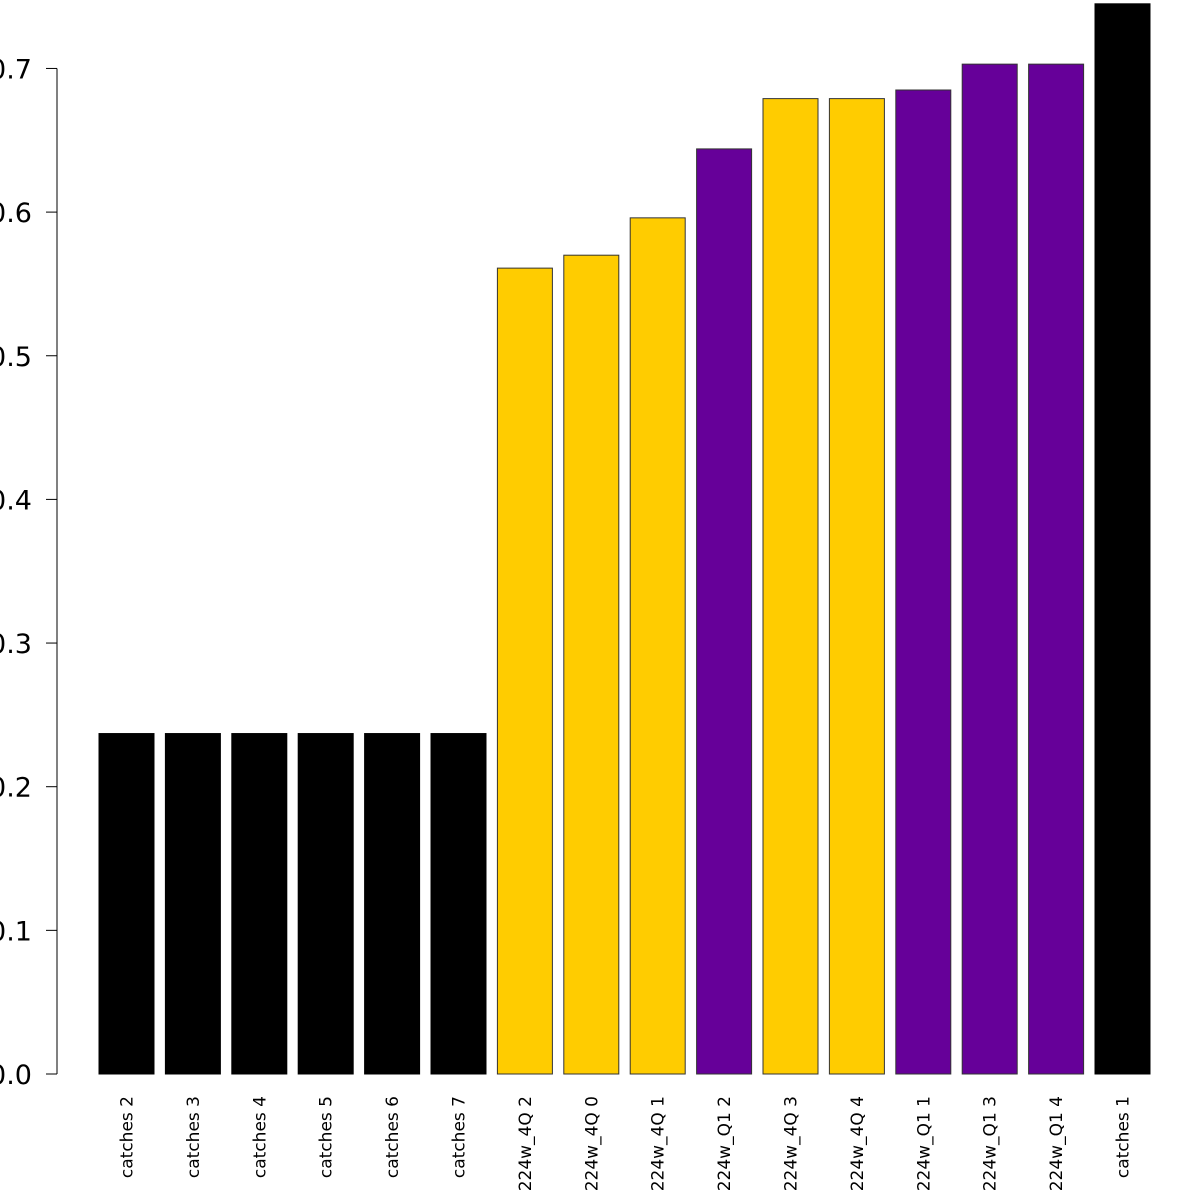 Image resolution: width=1200 pixels, height=1200 pixels. What do you see at coordinates (725, 1143) in the screenshot?
I see `x-tick-label-9: 224w_Q1 2` at bounding box center [725, 1143].